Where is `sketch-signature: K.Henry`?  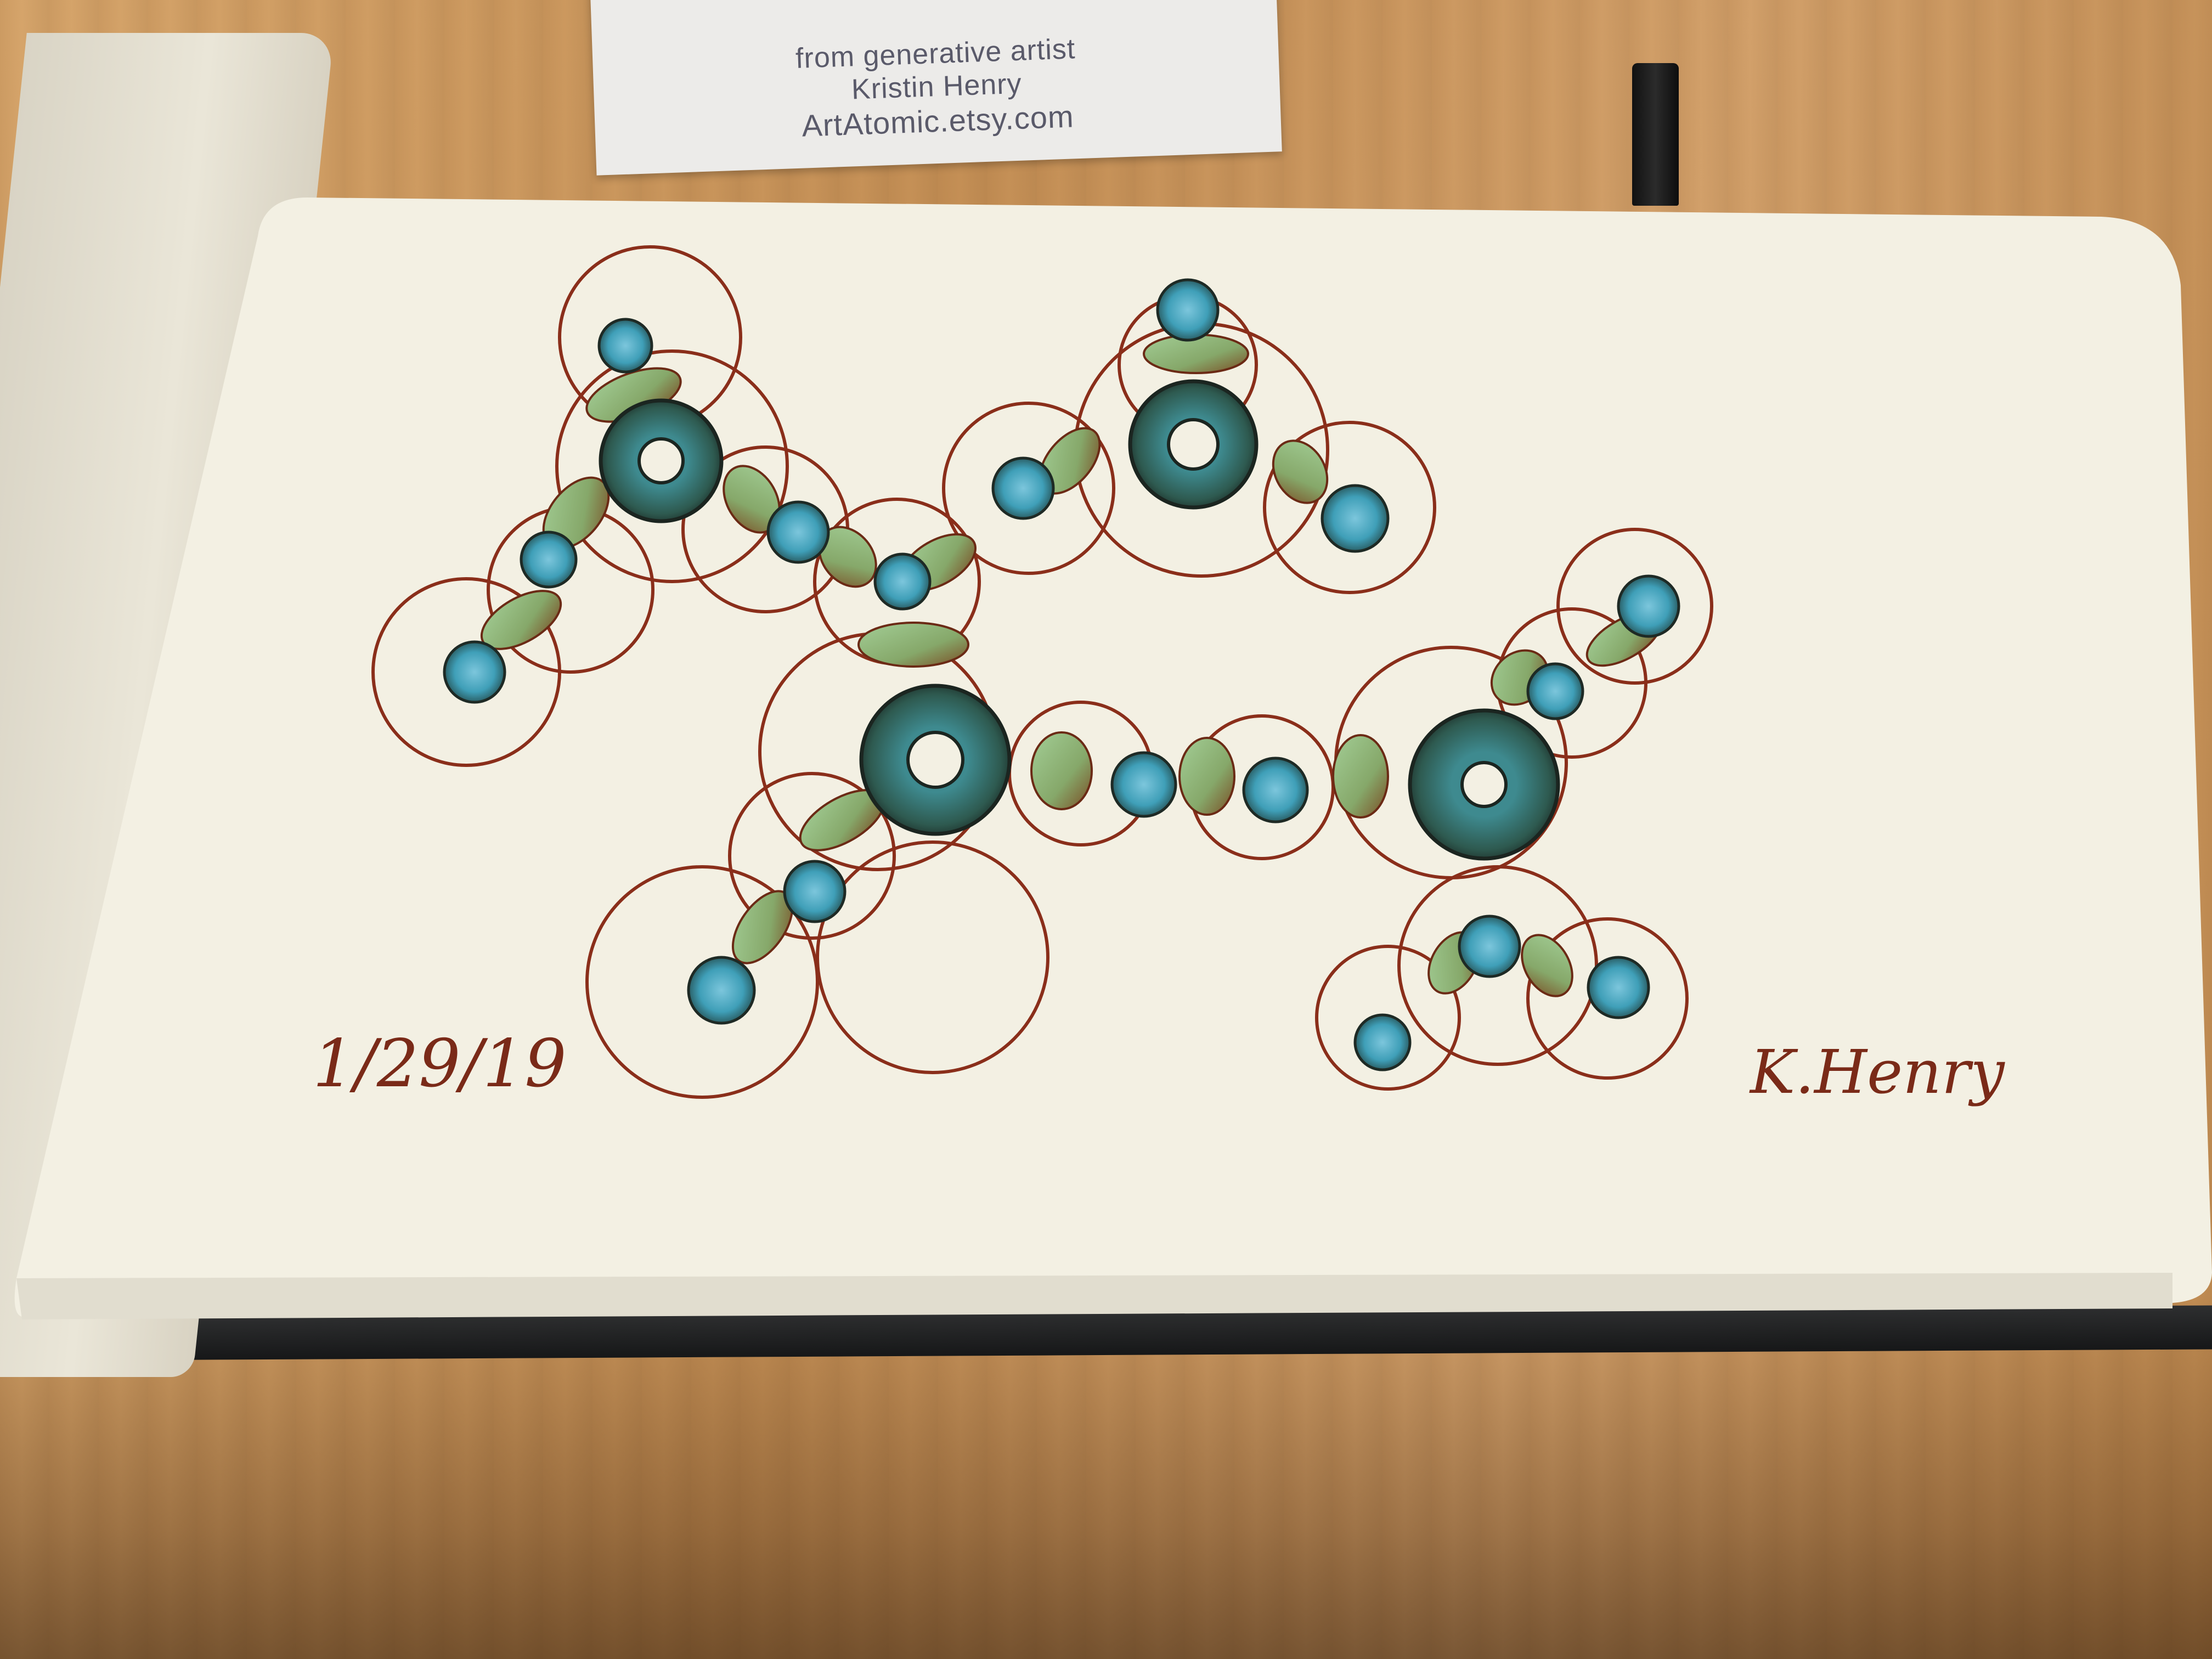
sketch-signature: K.Henry is located at coordinates (1878, 1072).